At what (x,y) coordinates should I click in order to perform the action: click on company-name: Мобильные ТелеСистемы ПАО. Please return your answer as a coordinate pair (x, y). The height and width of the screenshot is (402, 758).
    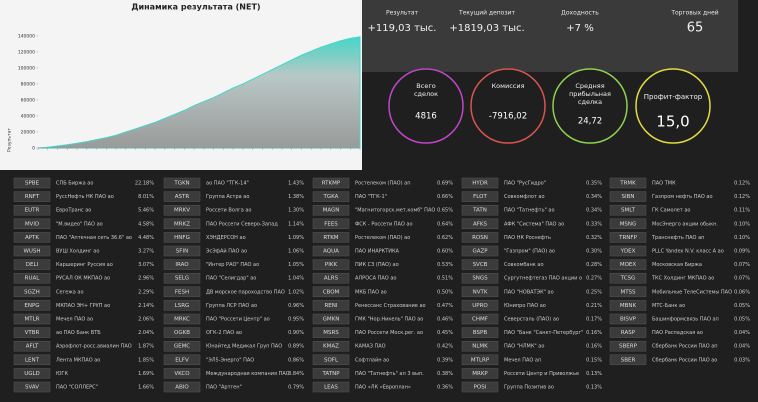
    Looking at the image, I should click on (692, 292).